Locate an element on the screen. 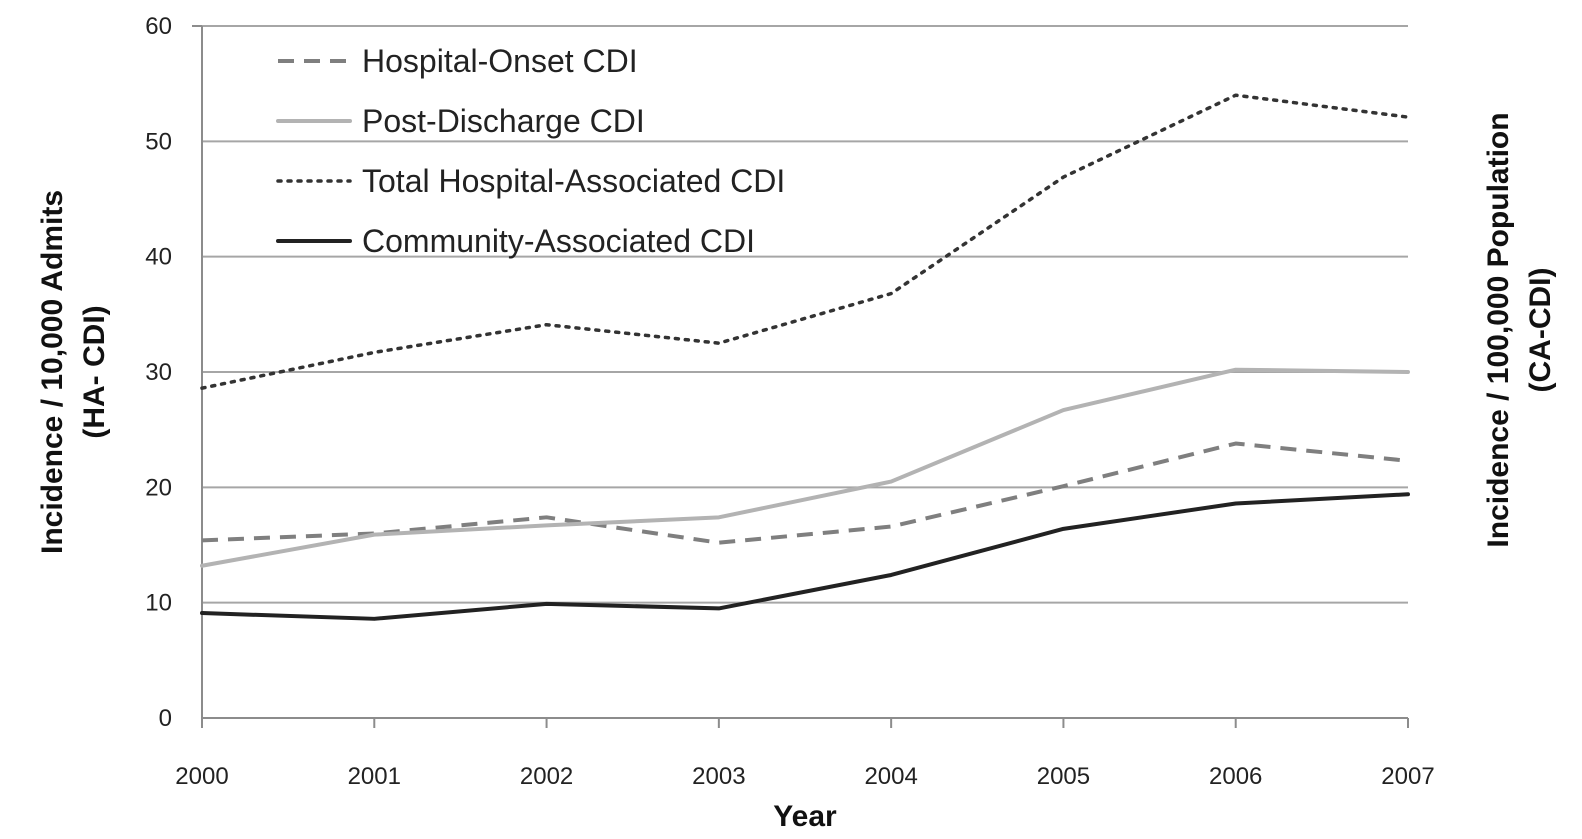 Image resolution: width=1582 pixels, height=839 pixels. y-axis-title-left-line: (HA- CDI) is located at coordinates (94, 371).